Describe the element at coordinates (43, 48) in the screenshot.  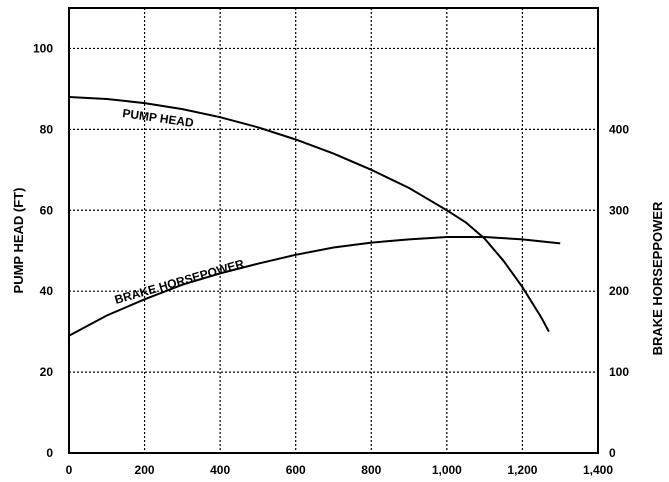
I see `y-tick-label: 100` at that location.